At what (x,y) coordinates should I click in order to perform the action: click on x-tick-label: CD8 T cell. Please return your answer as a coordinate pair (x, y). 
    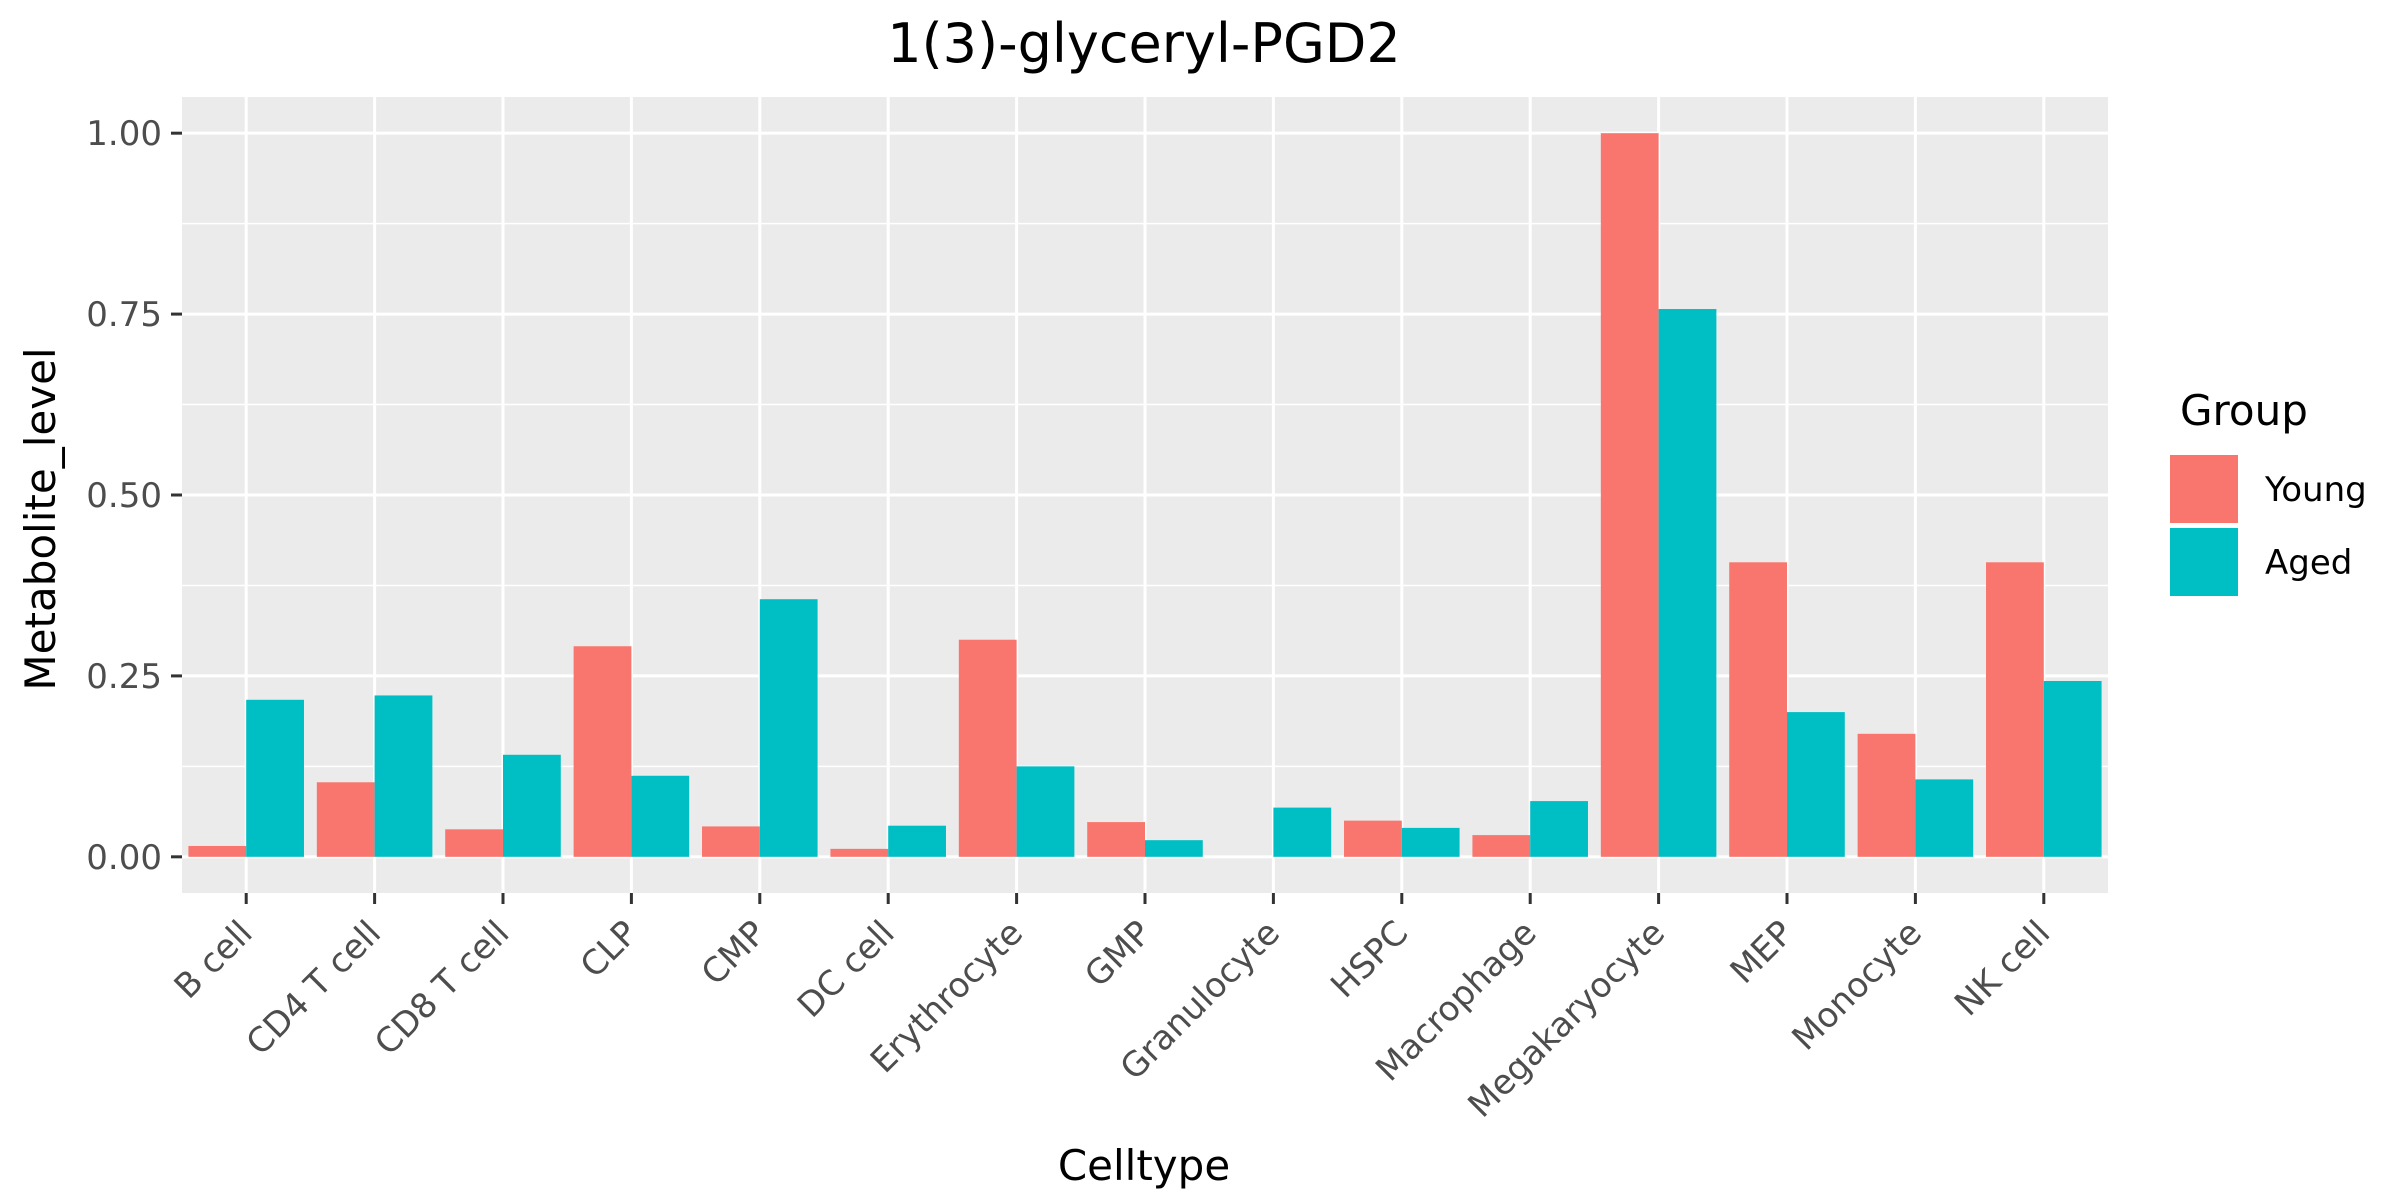
    Looking at the image, I should click on (442, 988).